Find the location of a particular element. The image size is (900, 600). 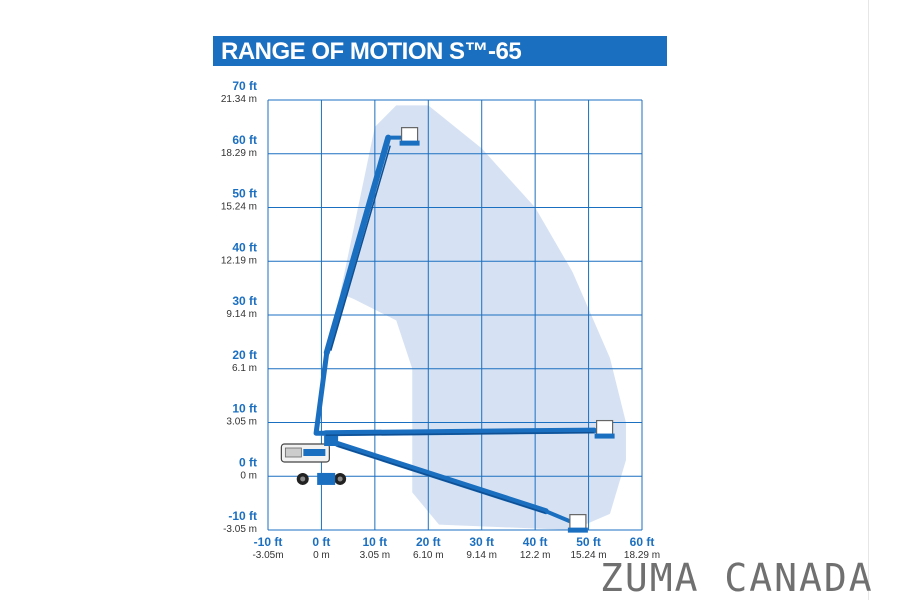

y-tick-label-ft: 20 ft is located at coordinates (244, 355).